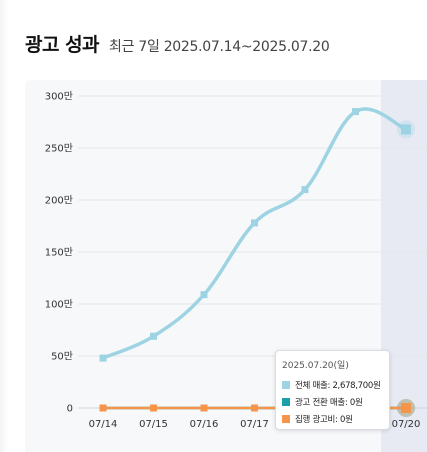 The height and width of the screenshot is (452, 427). What do you see at coordinates (153, 424) in the screenshot?
I see `x-tick-label: 07/15` at bounding box center [153, 424].